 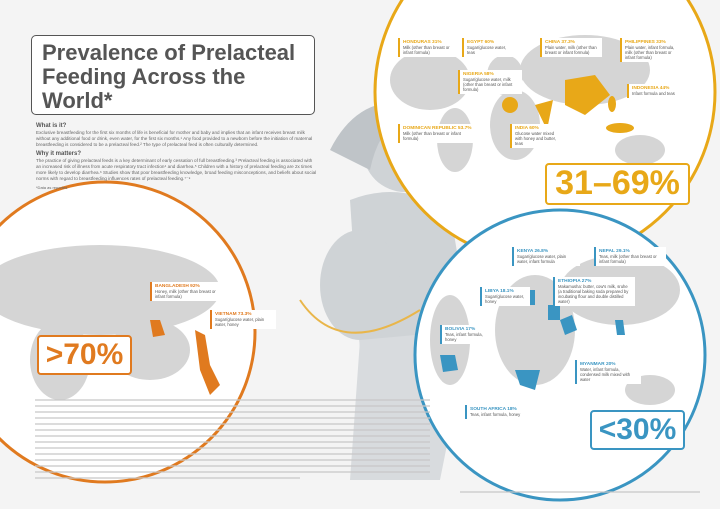 What do you see at coordinates (177, 286) in the screenshot?
I see `country-name: BANGLADESH 92%` at bounding box center [177, 286].